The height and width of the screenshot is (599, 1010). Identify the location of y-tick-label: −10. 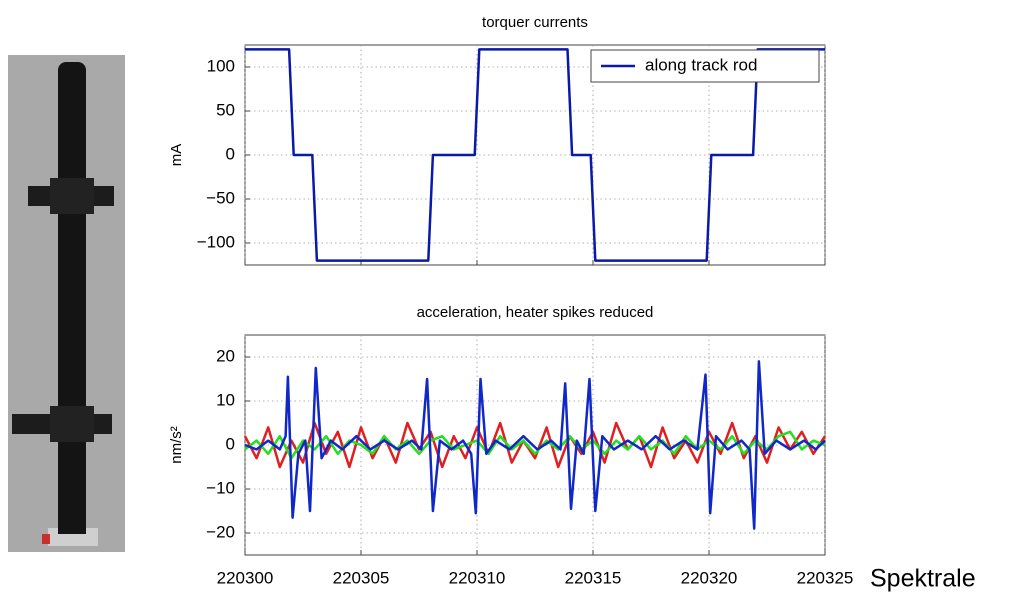
(220, 487).